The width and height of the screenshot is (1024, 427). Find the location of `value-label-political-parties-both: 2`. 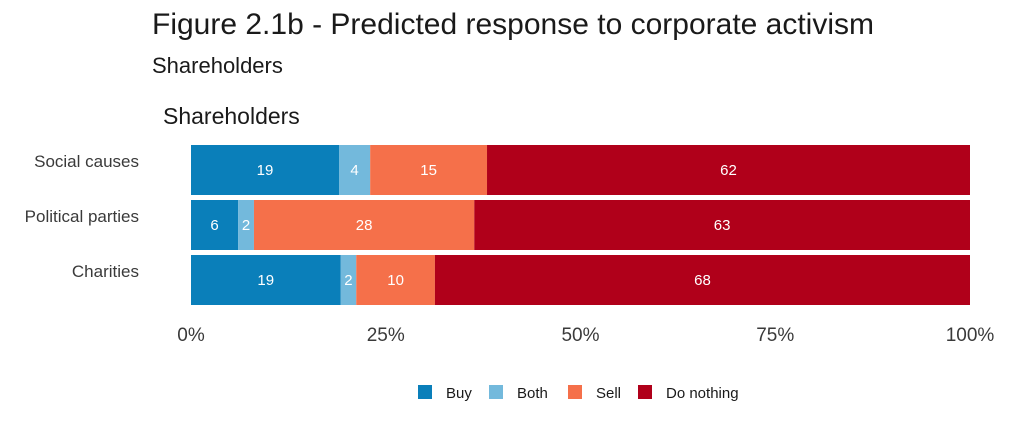

value-label-political-parties-both: 2 is located at coordinates (246, 225).